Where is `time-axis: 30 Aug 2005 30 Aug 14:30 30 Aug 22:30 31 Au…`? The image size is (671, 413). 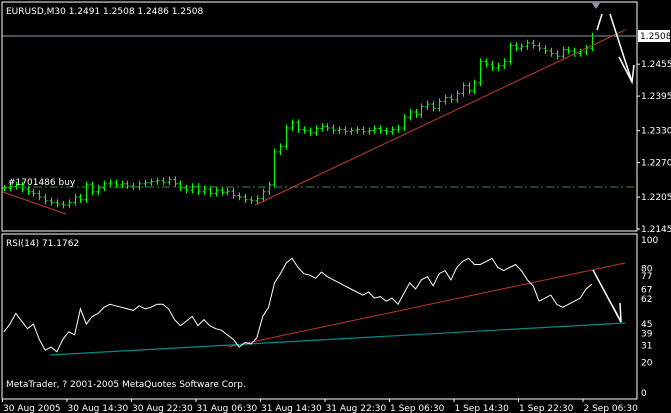 time-axis: 30 Aug 2005 30 Aug 14:30 30 Aug 22:30 31 Au… is located at coordinates (320, 406).